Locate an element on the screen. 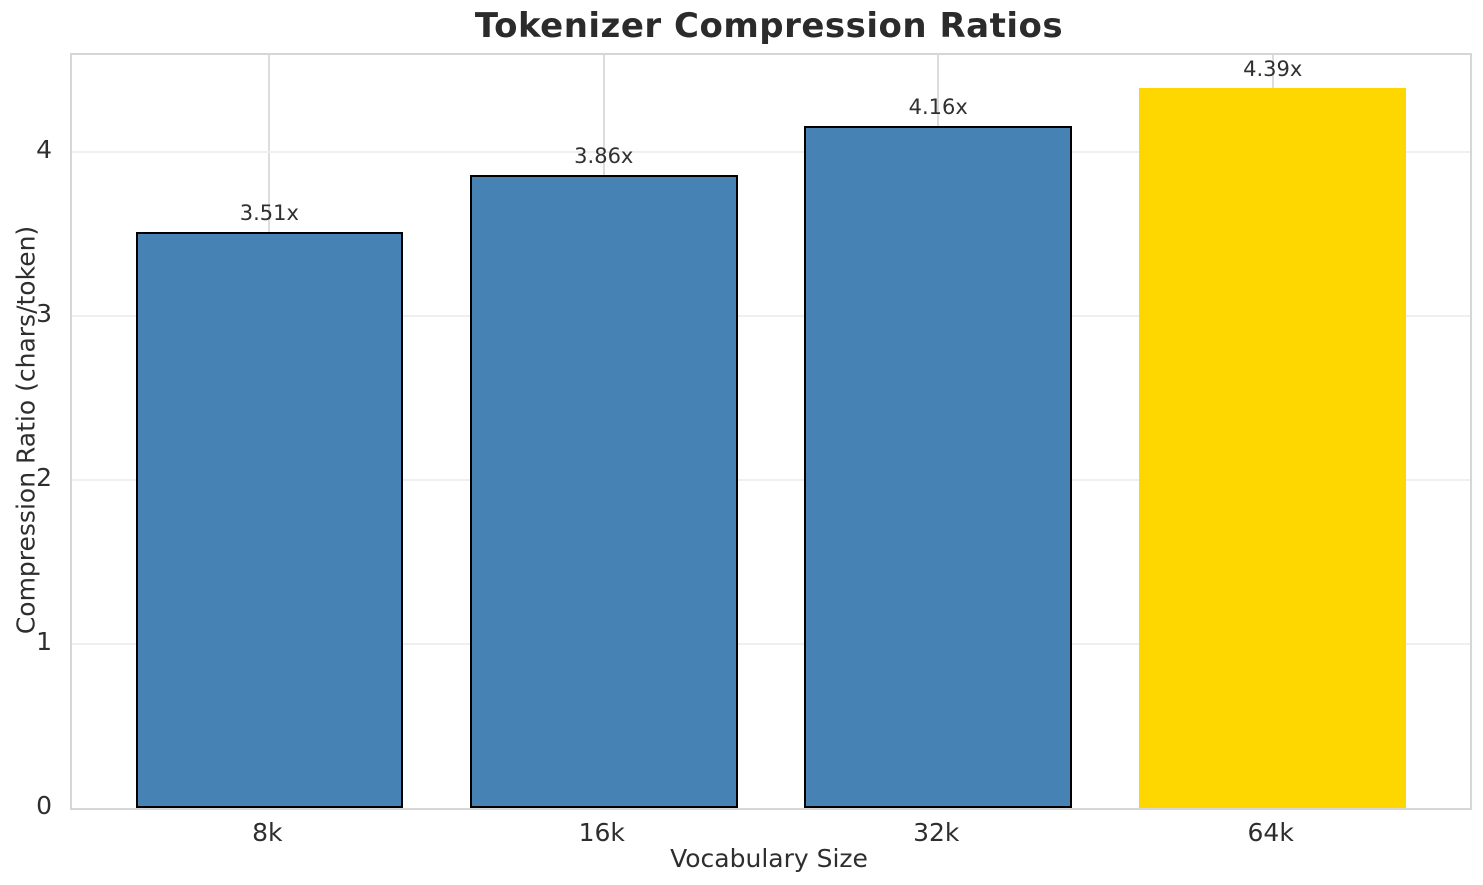 This screenshot has height=885, width=1483. bar-value-label: 4.16x is located at coordinates (938, 106).